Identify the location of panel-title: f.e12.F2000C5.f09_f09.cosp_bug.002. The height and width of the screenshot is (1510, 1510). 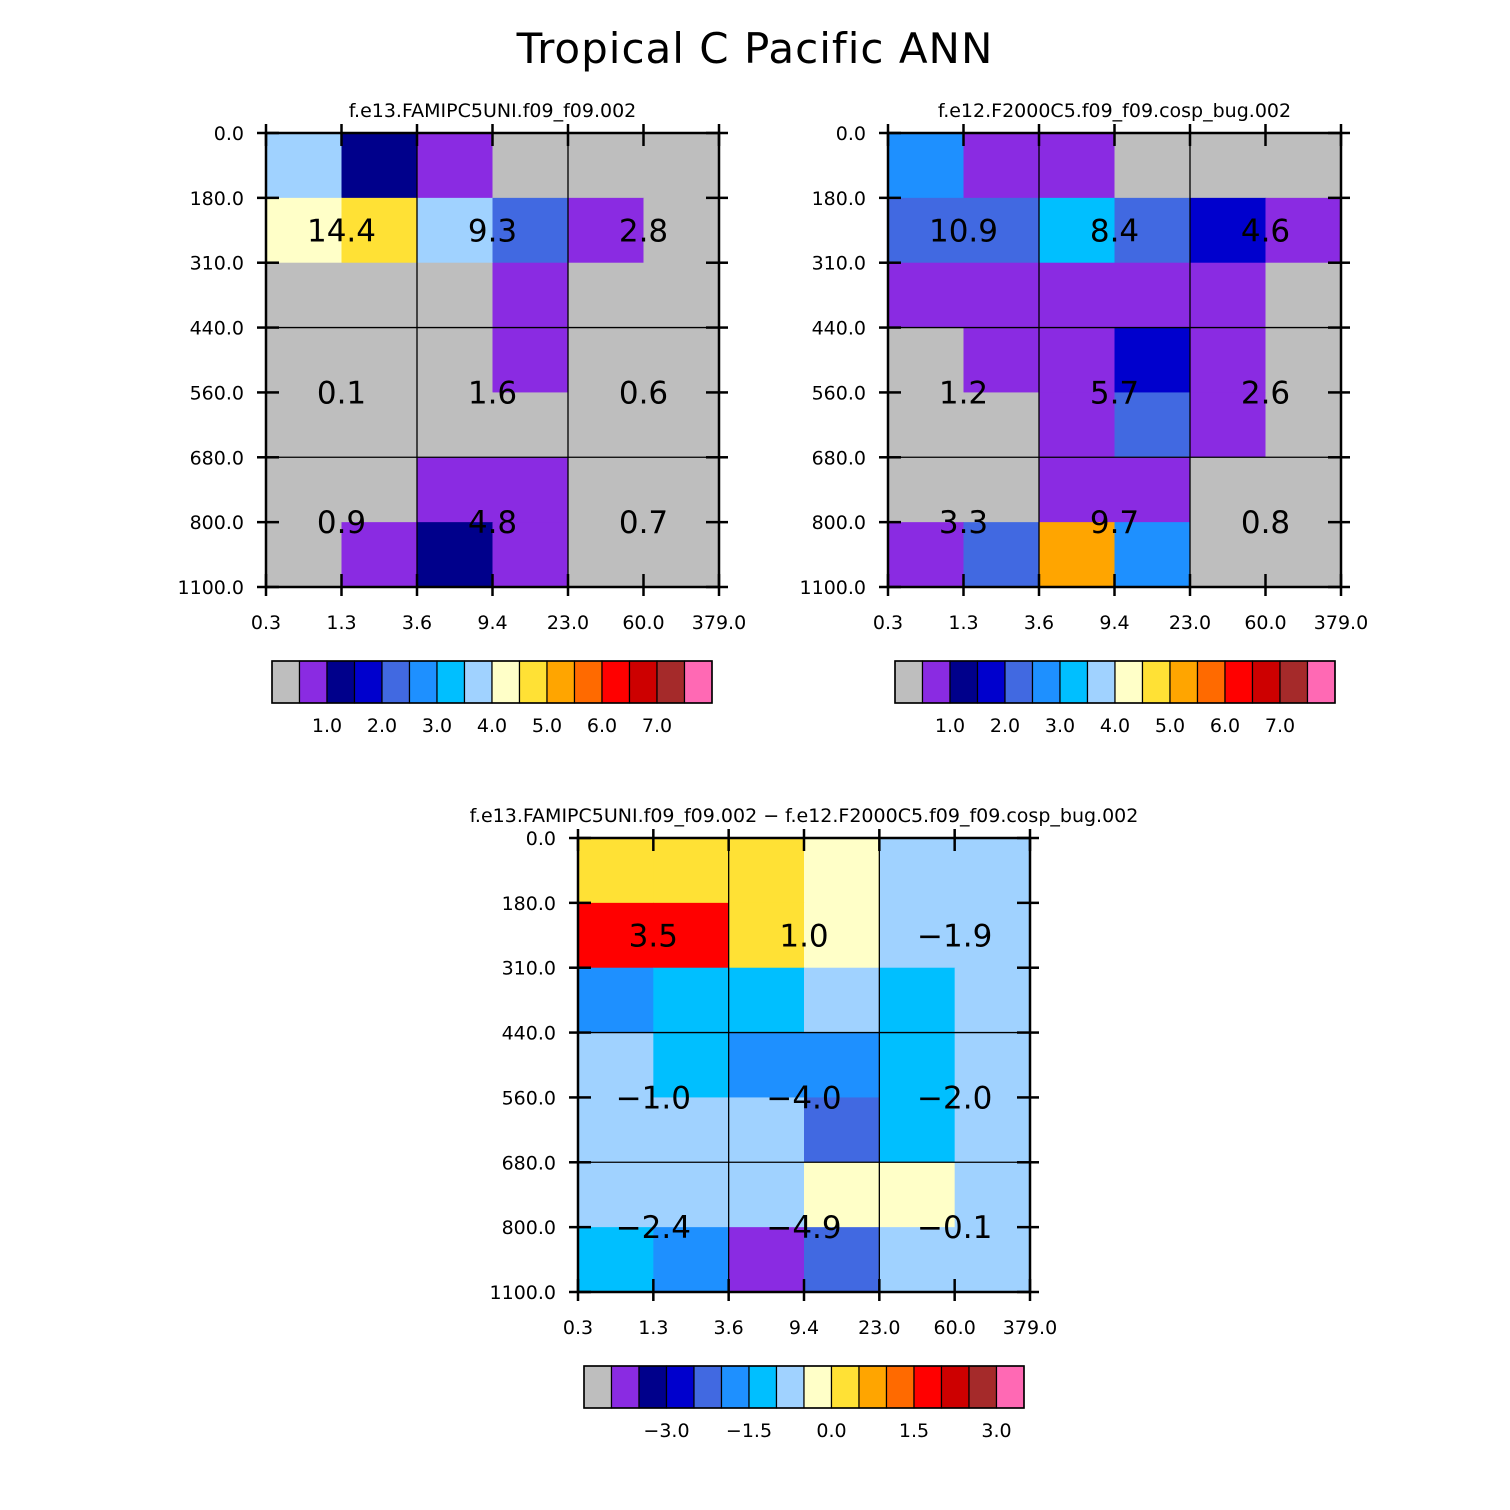
(1114, 111).